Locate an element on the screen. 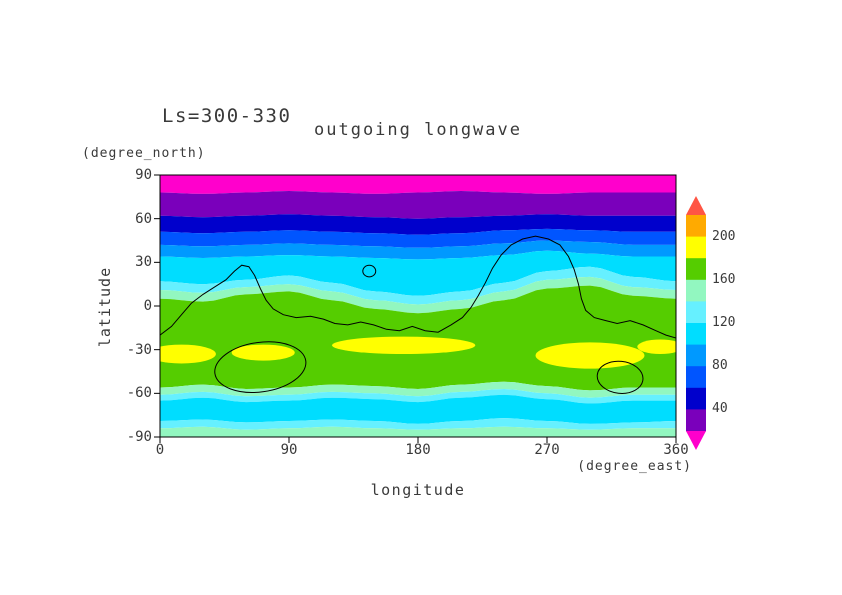  contour-band-darkblue is located at coordinates (418, 224).